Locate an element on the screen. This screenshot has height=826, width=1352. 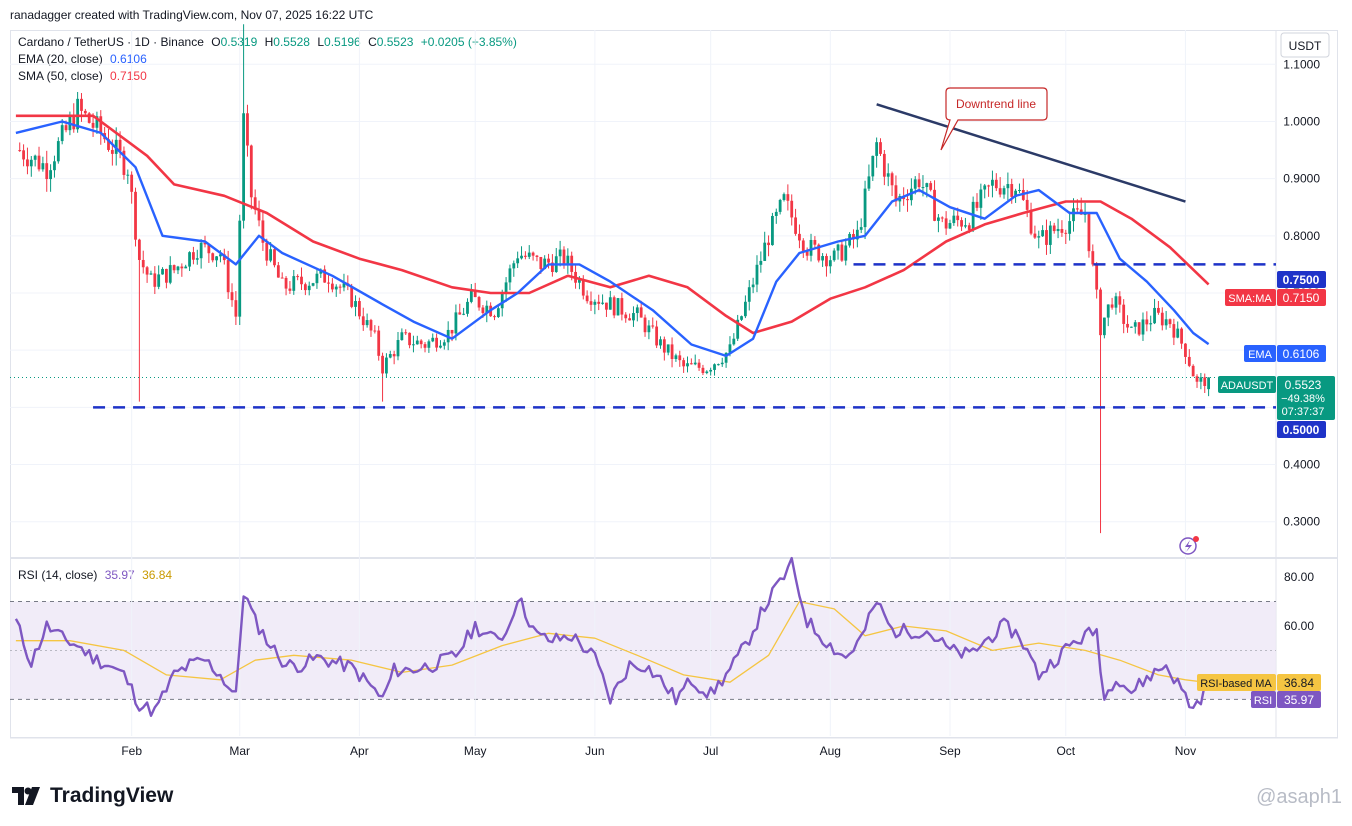
lightning-icon is located at coordinates (1189, 545).